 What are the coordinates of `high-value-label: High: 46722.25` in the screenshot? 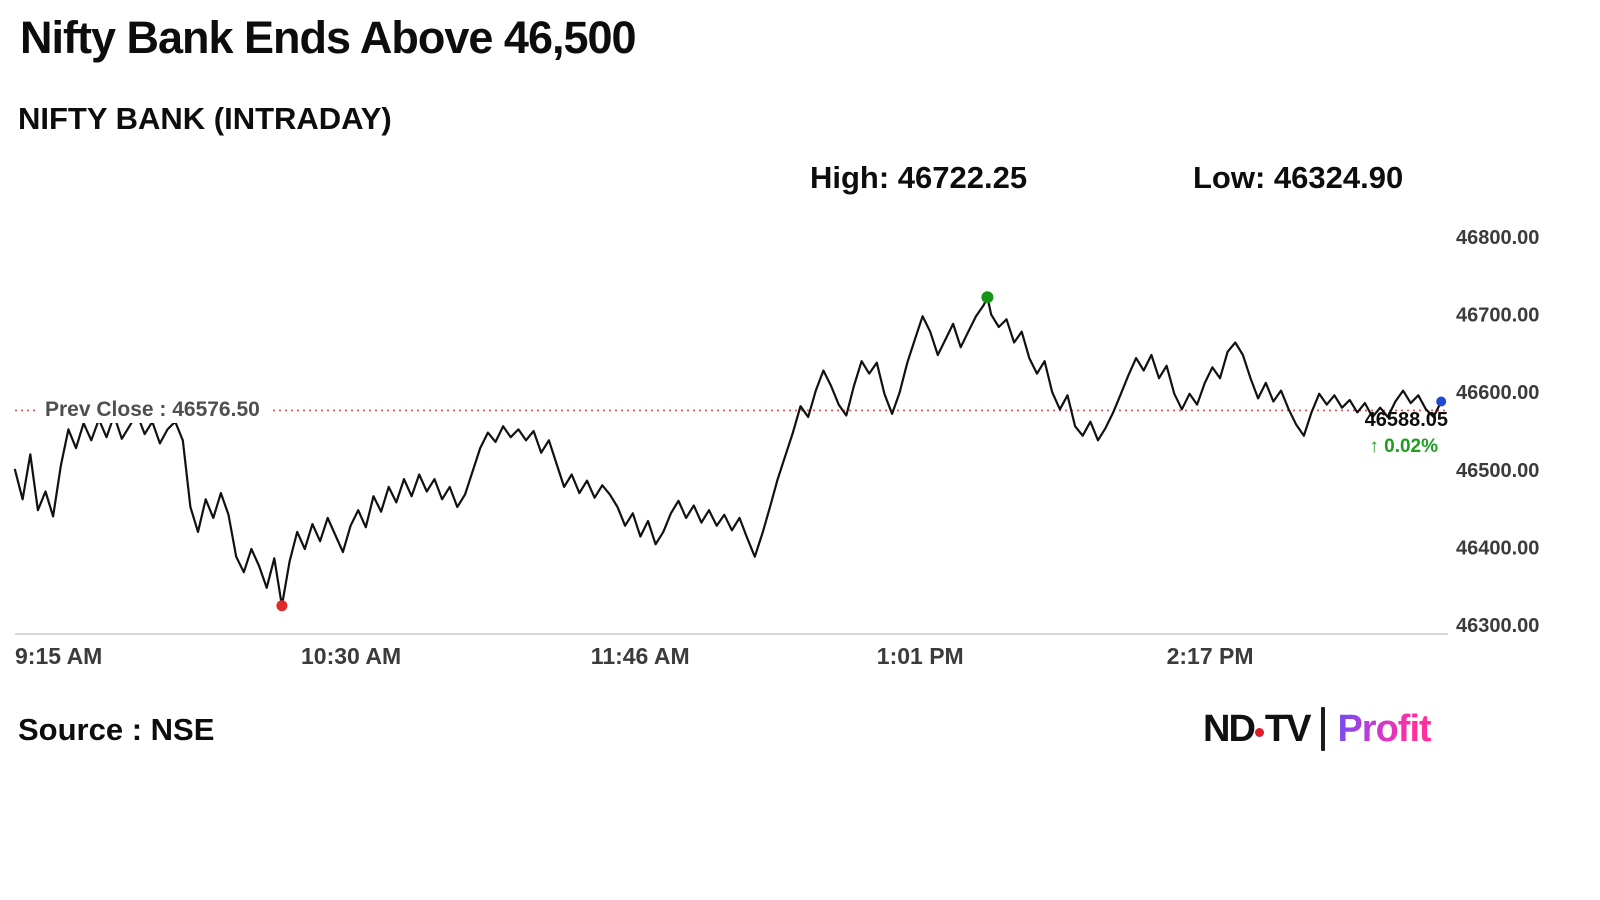 It's located at (919, 177).